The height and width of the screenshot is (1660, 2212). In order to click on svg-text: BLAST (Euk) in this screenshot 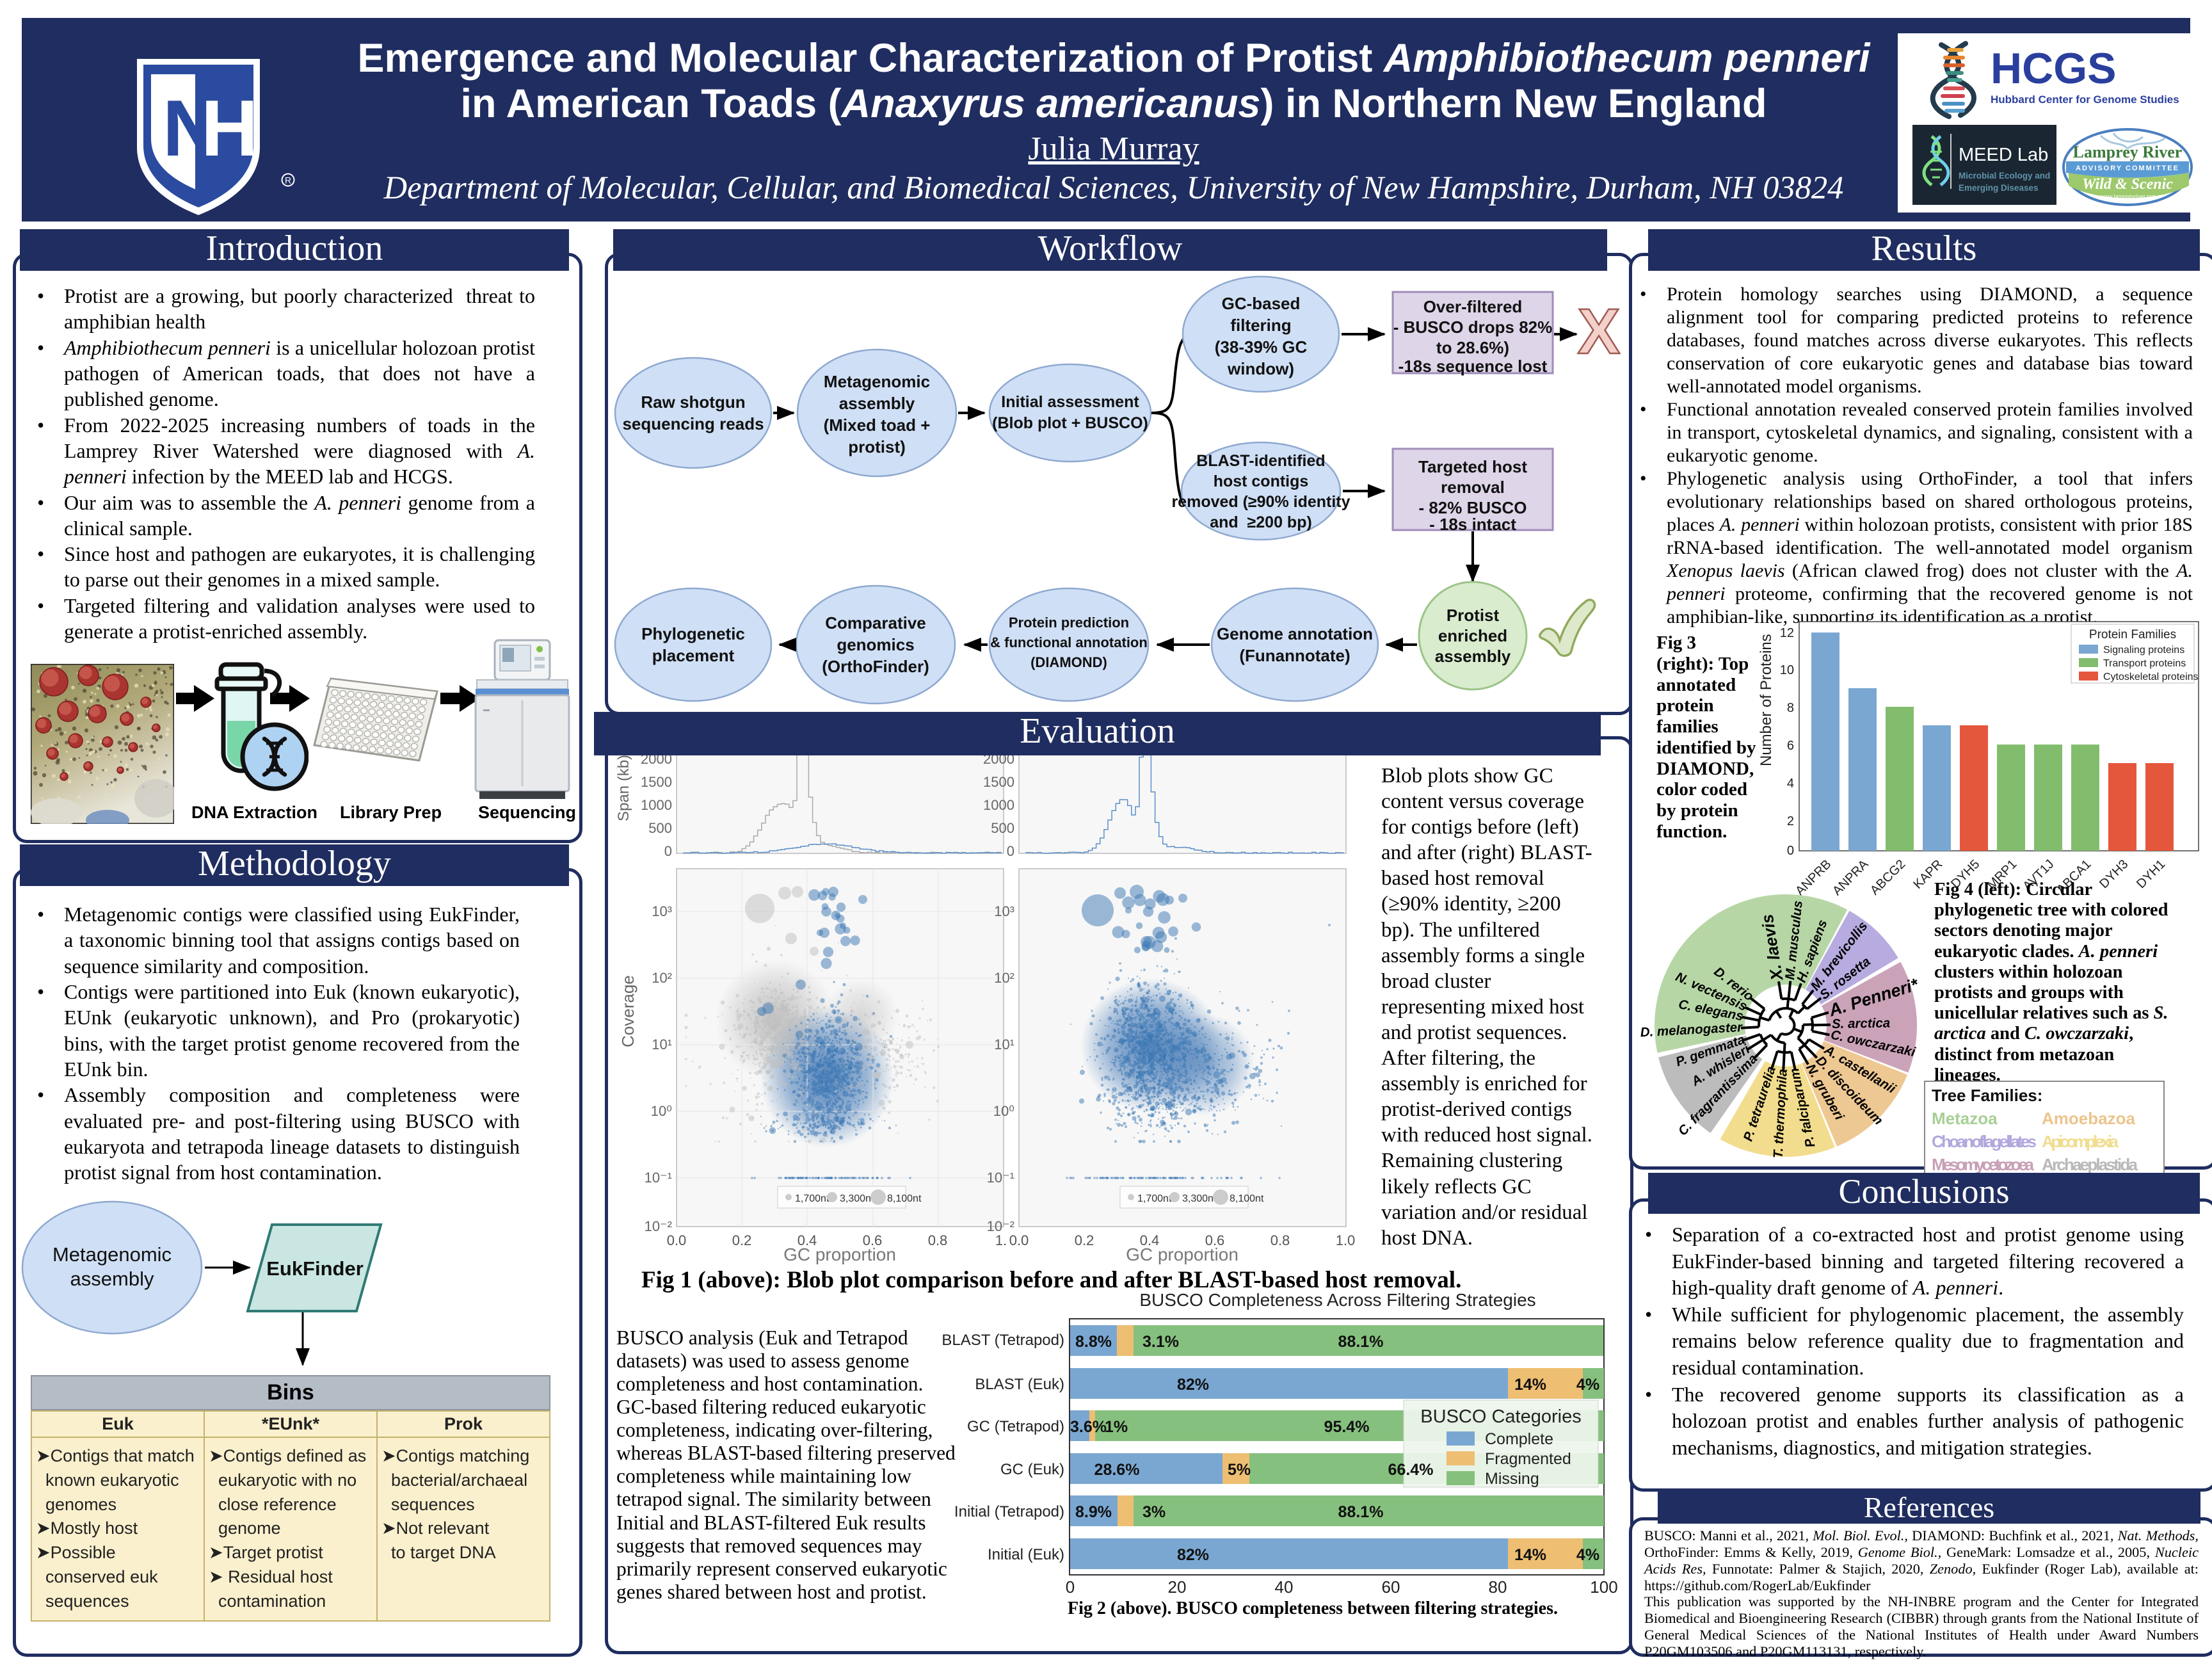, I will do `click(1019, 1384)`.